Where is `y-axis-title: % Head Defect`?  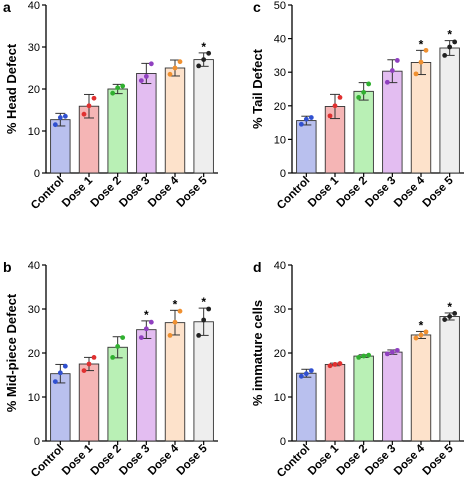 y-axis-title: % Head Defect is located at coordinates (11, 88).